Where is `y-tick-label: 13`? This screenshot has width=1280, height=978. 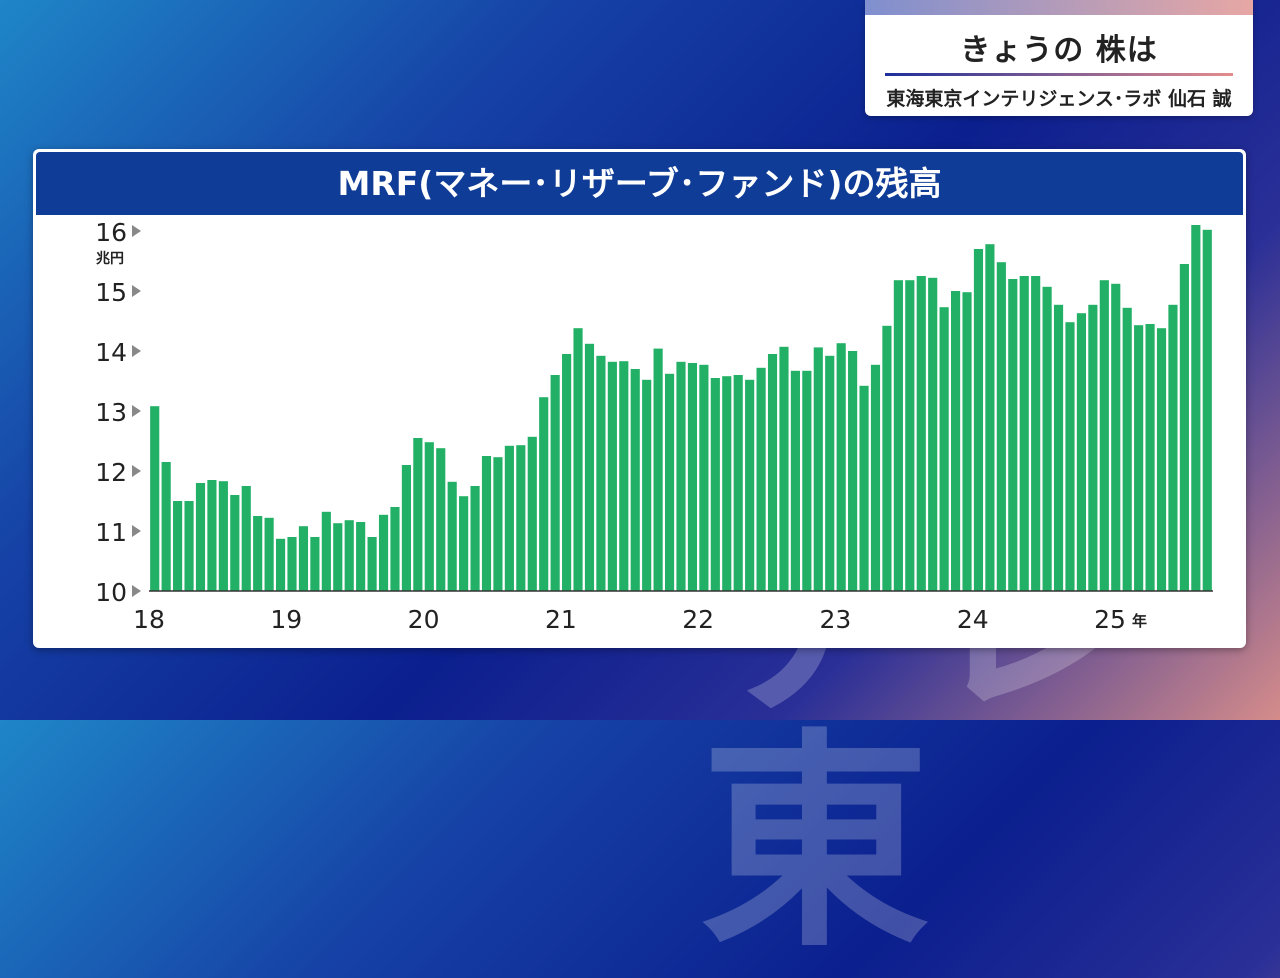
y-tick-label: 13 is located at coordinates (111, 412).